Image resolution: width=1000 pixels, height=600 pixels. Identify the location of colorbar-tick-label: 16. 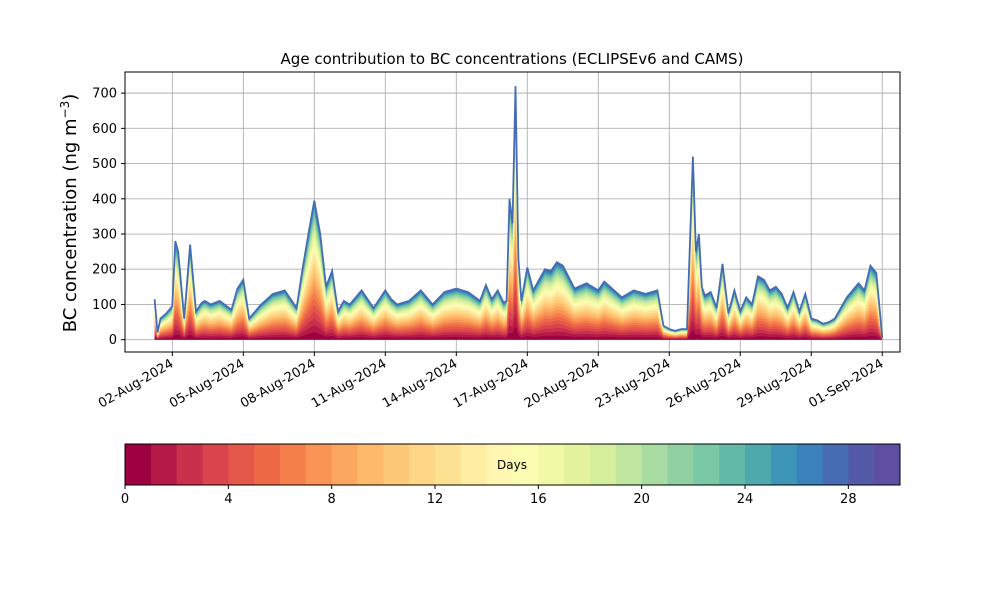
(538, 499).